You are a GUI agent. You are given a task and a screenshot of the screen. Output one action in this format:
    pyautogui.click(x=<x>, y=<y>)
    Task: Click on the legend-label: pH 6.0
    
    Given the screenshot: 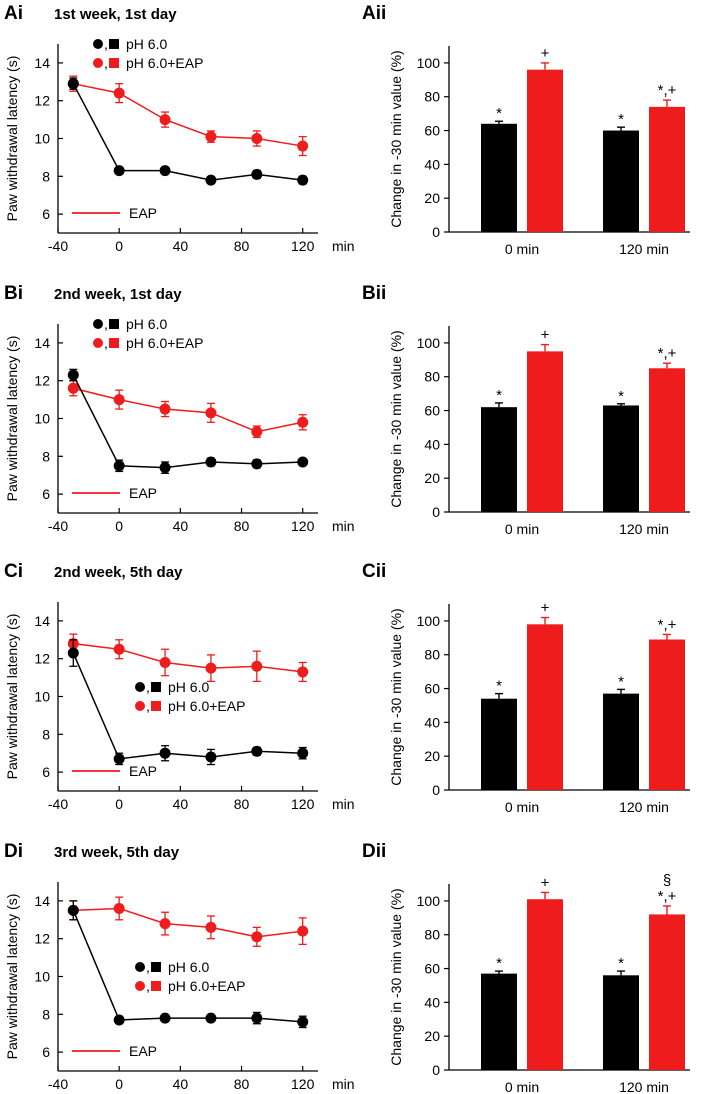 What is the action you would take?
    pyautogui.click(x=146, y=324)
    